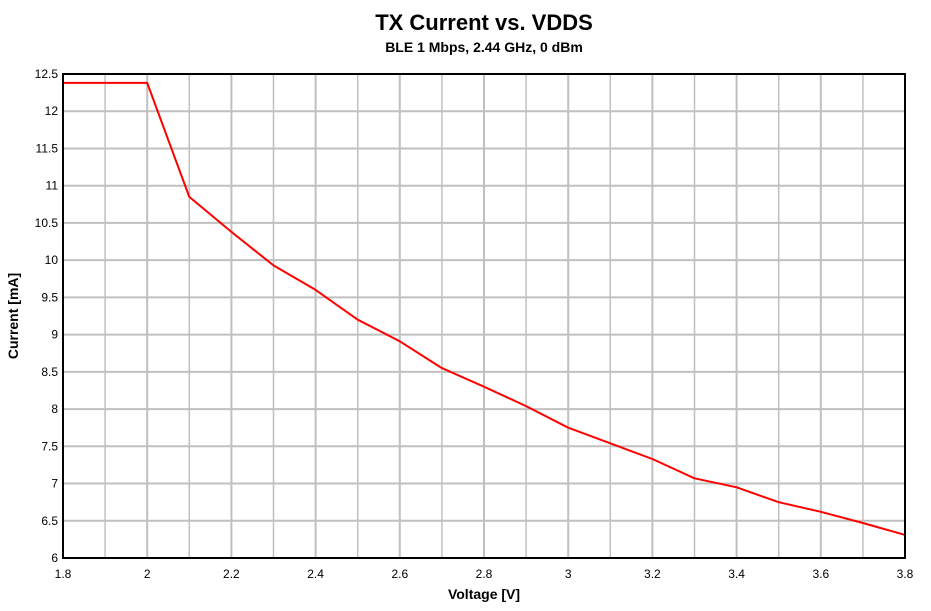 This screenshot has height=611, width=931. I want to click on x-tick-labels: 1.8 2 2.2 2.4 2.6 2.8 3 3.2 3.4 3.6 3.8, so click(484, 574).